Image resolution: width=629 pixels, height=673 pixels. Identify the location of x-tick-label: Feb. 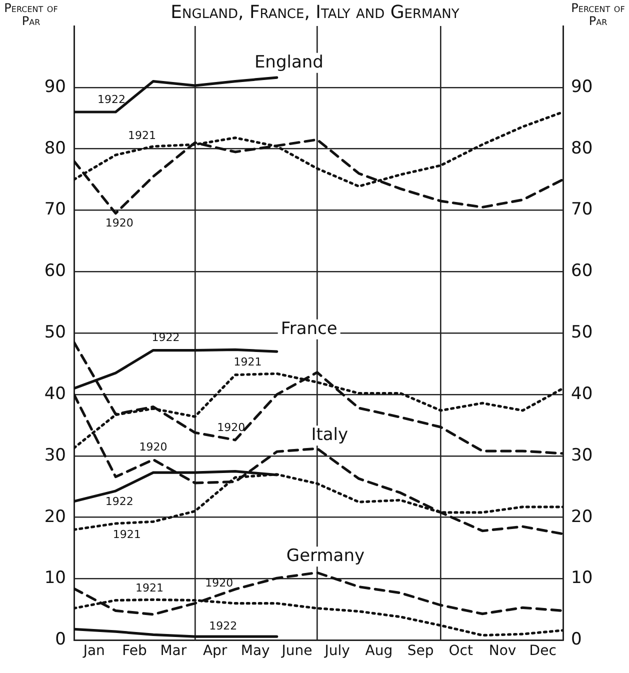
(134, 651).